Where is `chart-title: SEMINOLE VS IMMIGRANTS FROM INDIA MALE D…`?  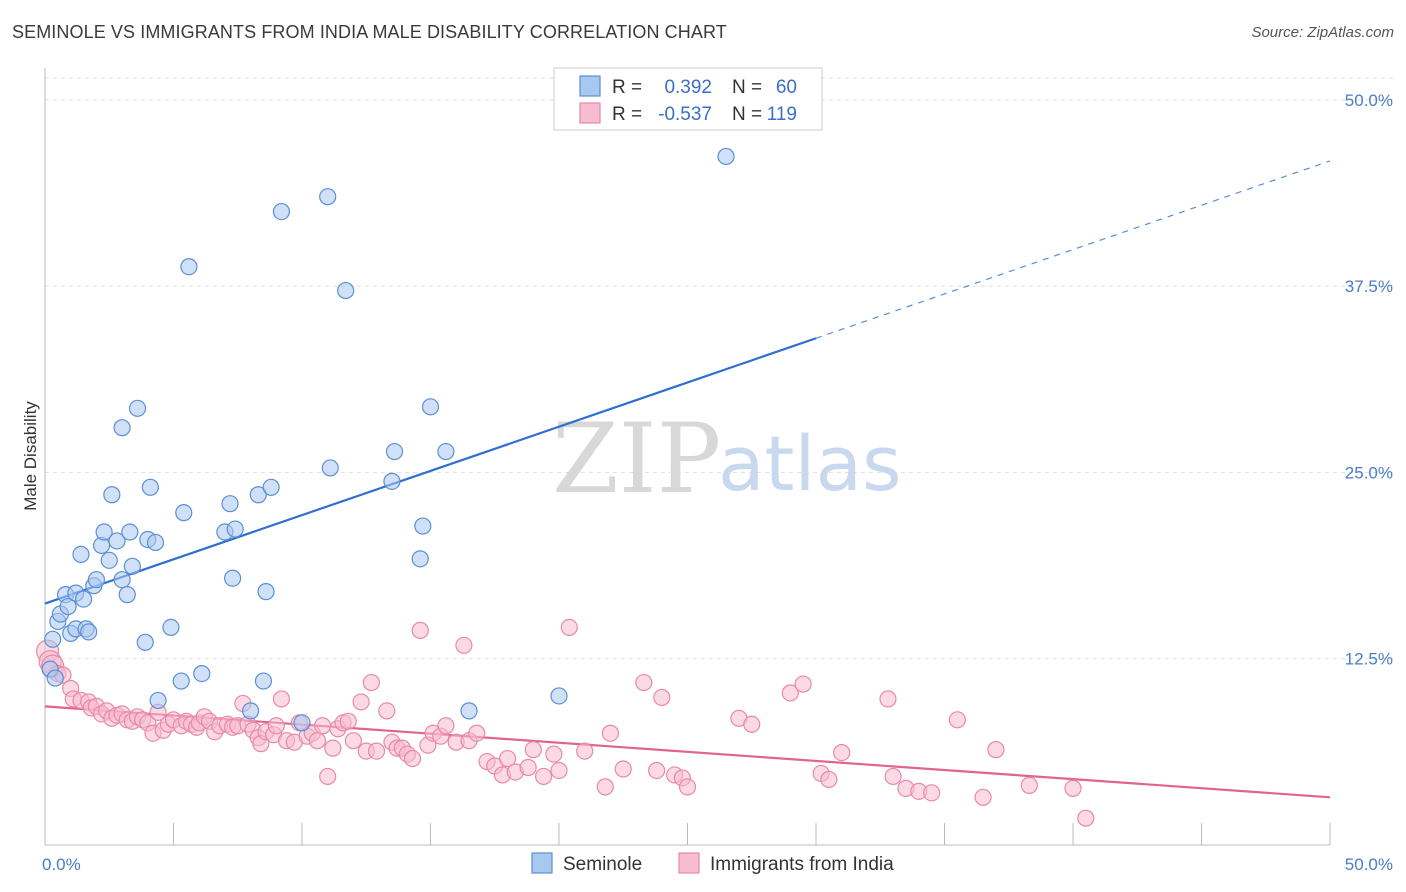 chart-title: SEMINOLE VS IMMIGRANTS FROM INDIA MALE D… is located at coordinates (369, 32).